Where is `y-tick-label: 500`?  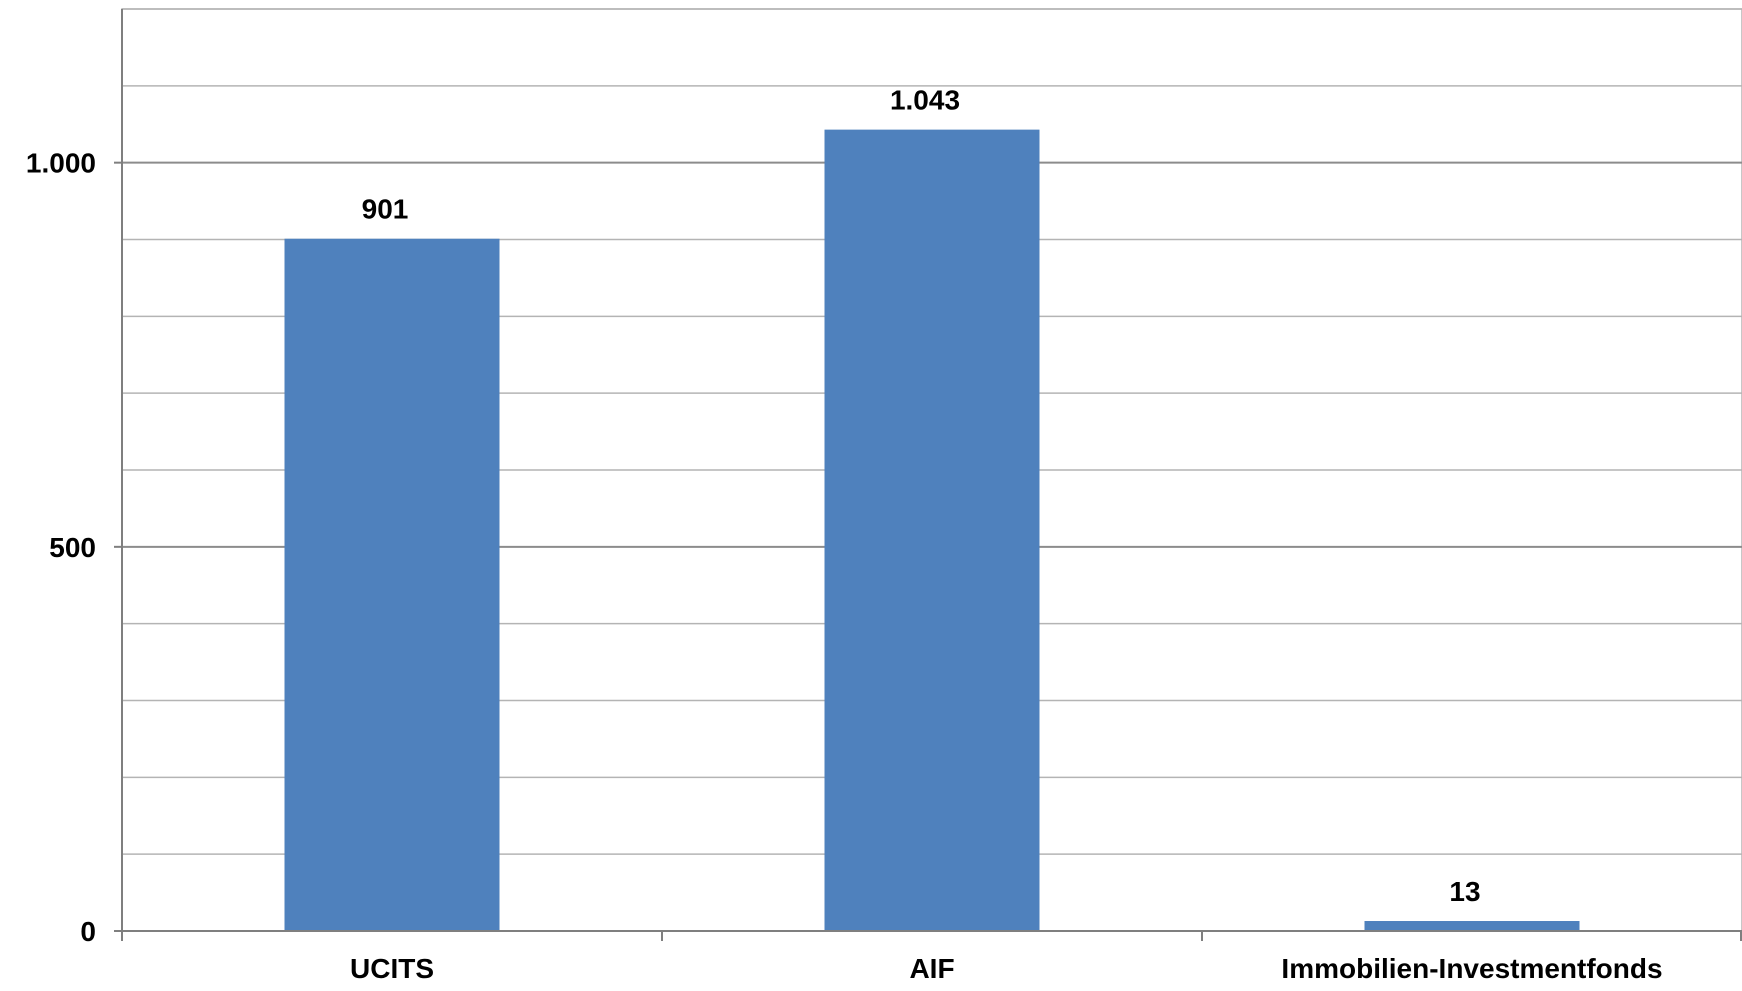
y-tick-label: 500 is located at coordinates (72, 547).